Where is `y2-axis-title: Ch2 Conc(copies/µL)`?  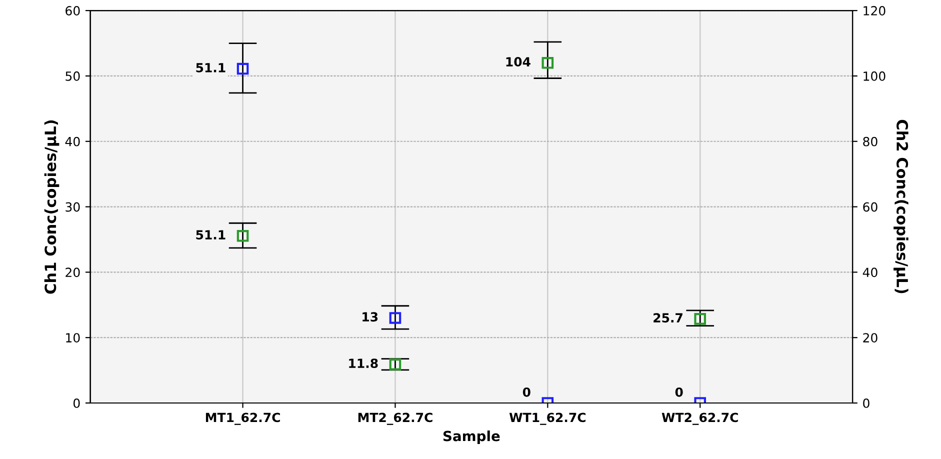 y2-axis-title: Ch2 Conc(copies/µL) is located at coordinates (901, 207).